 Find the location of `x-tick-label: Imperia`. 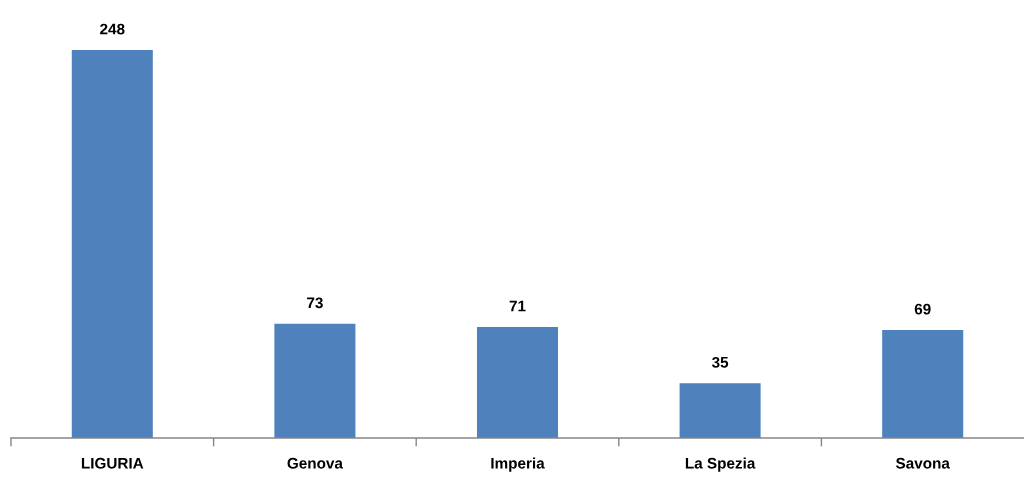

x-tick-label: Imperia is located at coordinates (518, 464).